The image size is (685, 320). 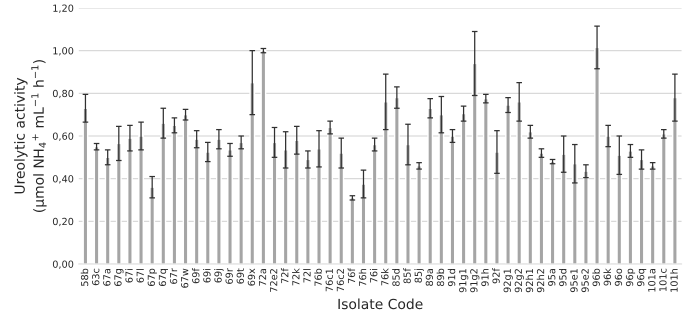 I want to click on x-tick-label: 95a, so click(x=552, y=277).